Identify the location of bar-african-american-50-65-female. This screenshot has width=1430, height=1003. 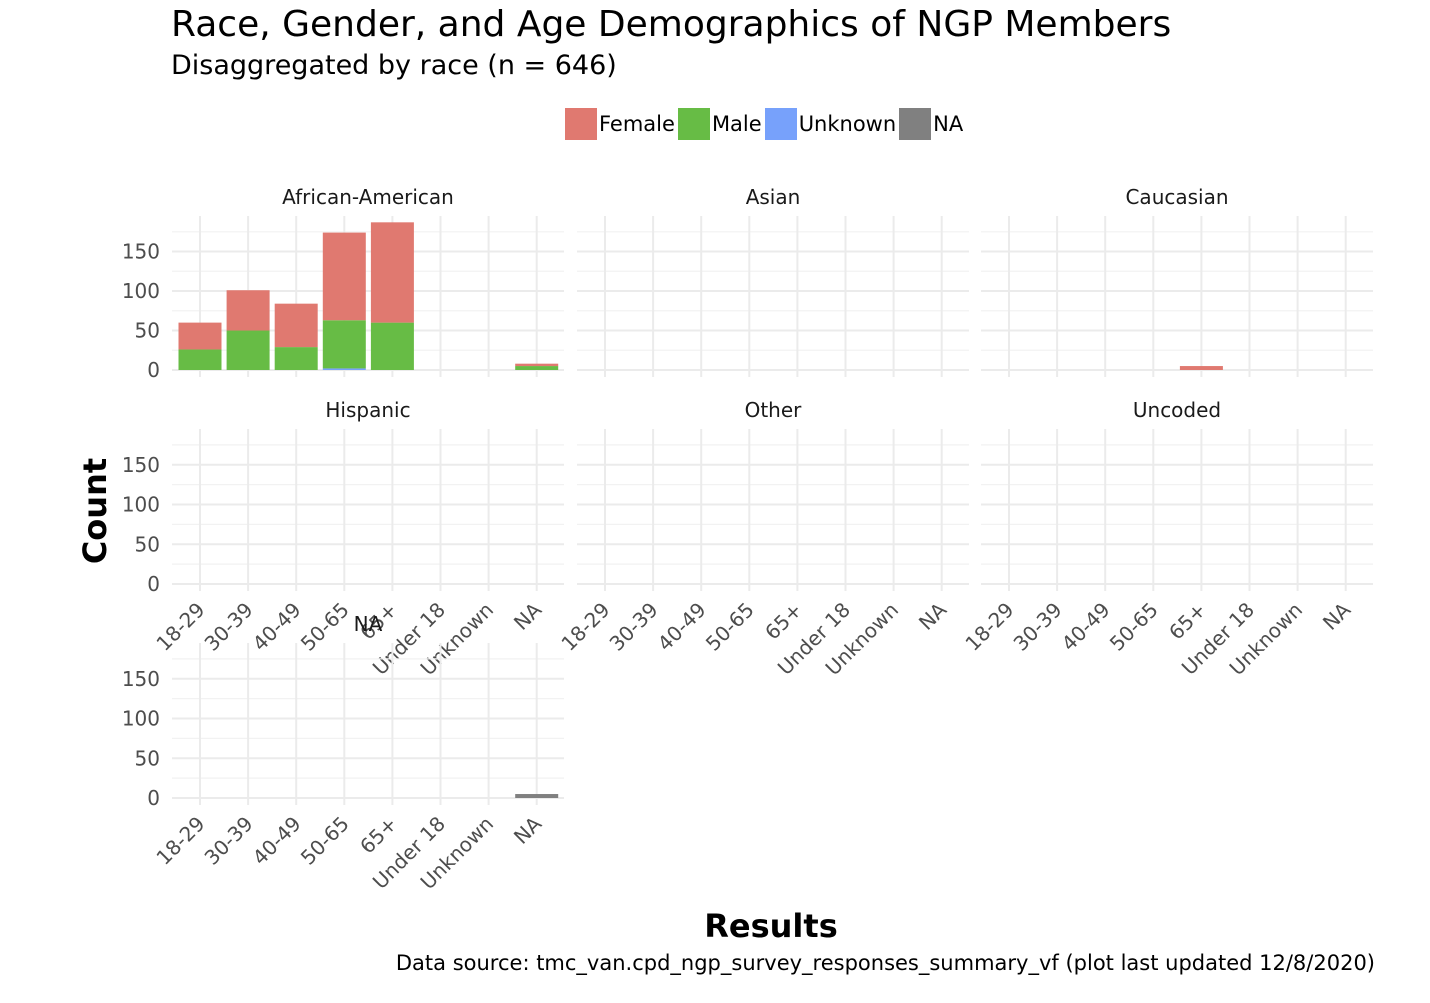
(344, 276).